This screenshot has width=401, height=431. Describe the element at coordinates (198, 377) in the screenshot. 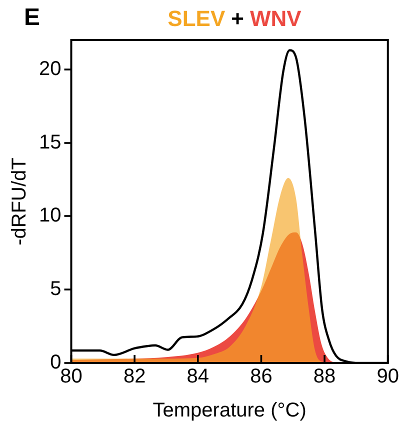

I see `x-tick-label: 84` at that location.